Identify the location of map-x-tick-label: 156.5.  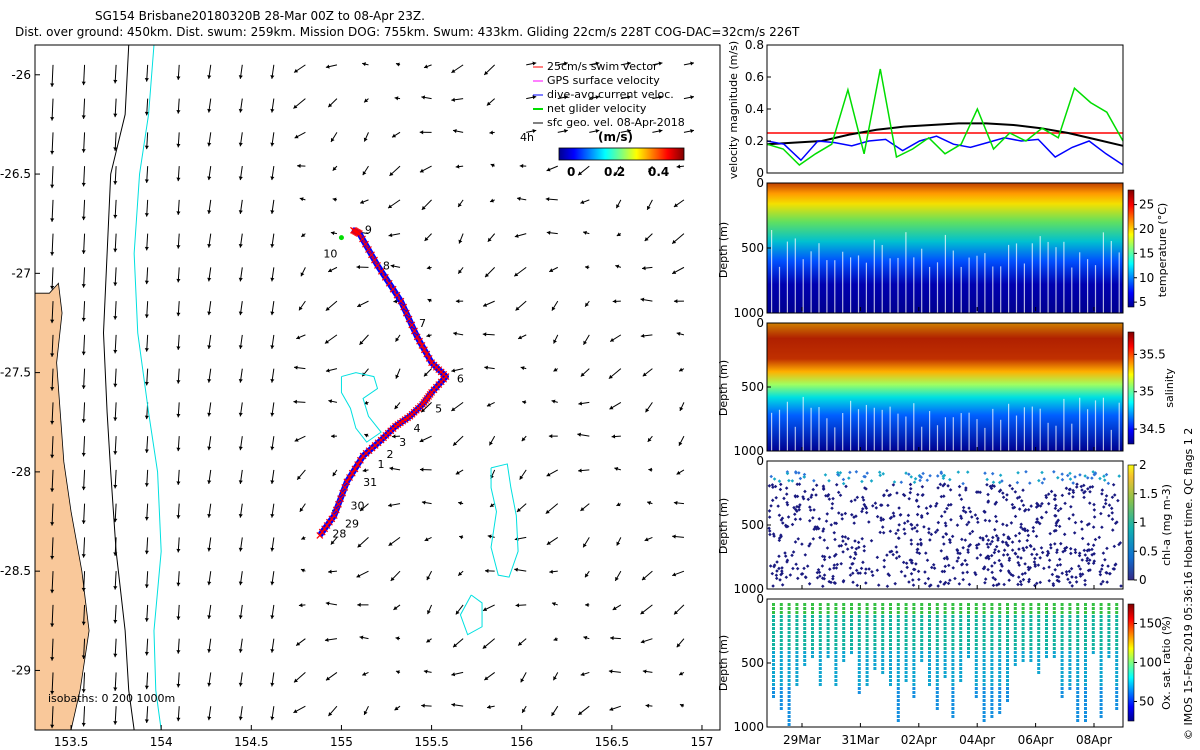
(612, 742).